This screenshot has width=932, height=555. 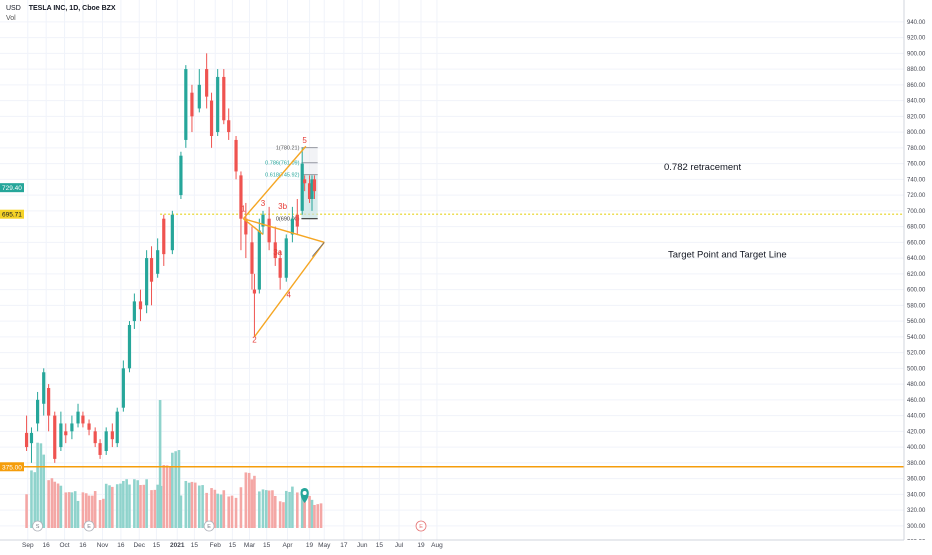 I want to click on time-tick-label: Apr, so click(x=287, y=545).